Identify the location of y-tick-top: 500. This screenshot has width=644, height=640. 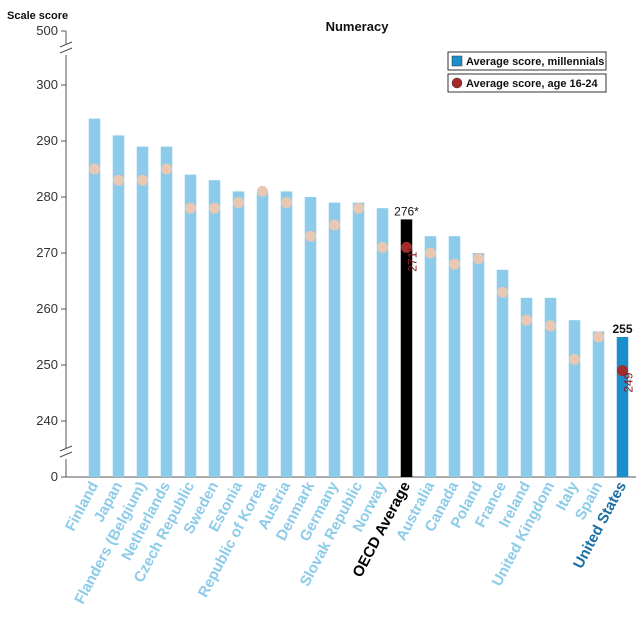
(47, 30).